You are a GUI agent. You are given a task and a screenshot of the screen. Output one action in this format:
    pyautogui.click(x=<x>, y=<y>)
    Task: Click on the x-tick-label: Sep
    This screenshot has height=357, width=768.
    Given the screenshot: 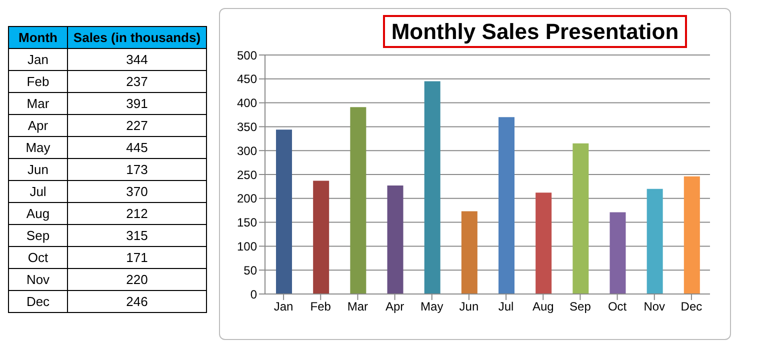 What is the action you would take?
    pyautogui.click(x=581, y=307)
    